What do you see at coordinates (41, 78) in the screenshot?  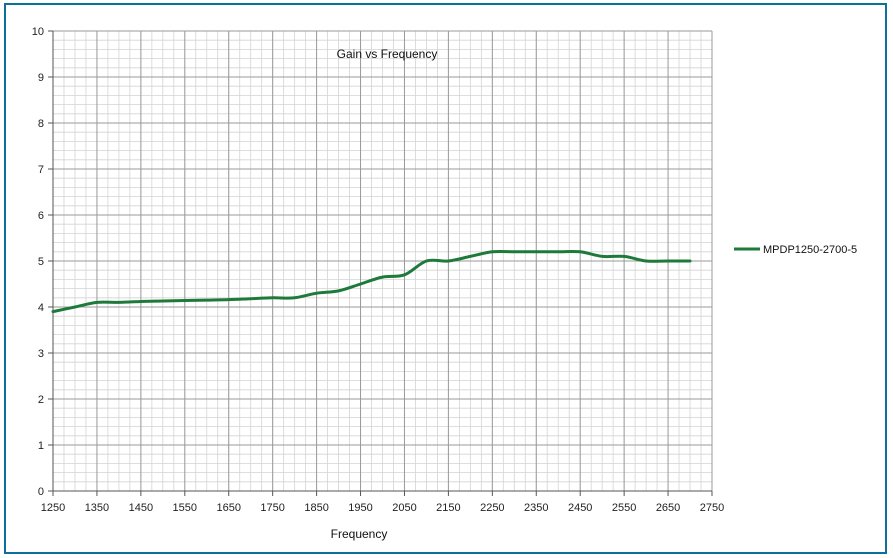 I see `y-tick-label: 9` at bounding box center [41, 78].